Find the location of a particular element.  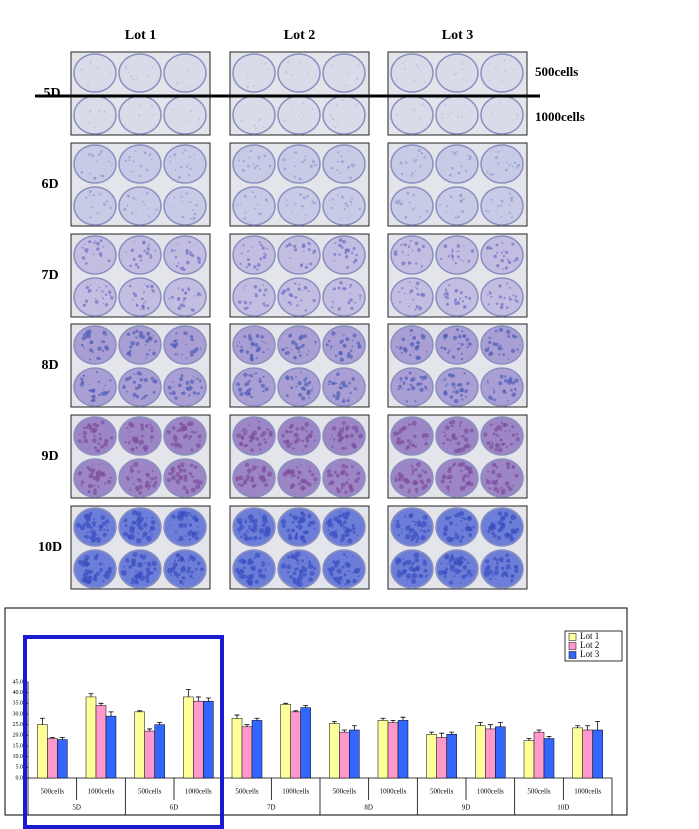

error-bar is located at coordinates (480, 724).